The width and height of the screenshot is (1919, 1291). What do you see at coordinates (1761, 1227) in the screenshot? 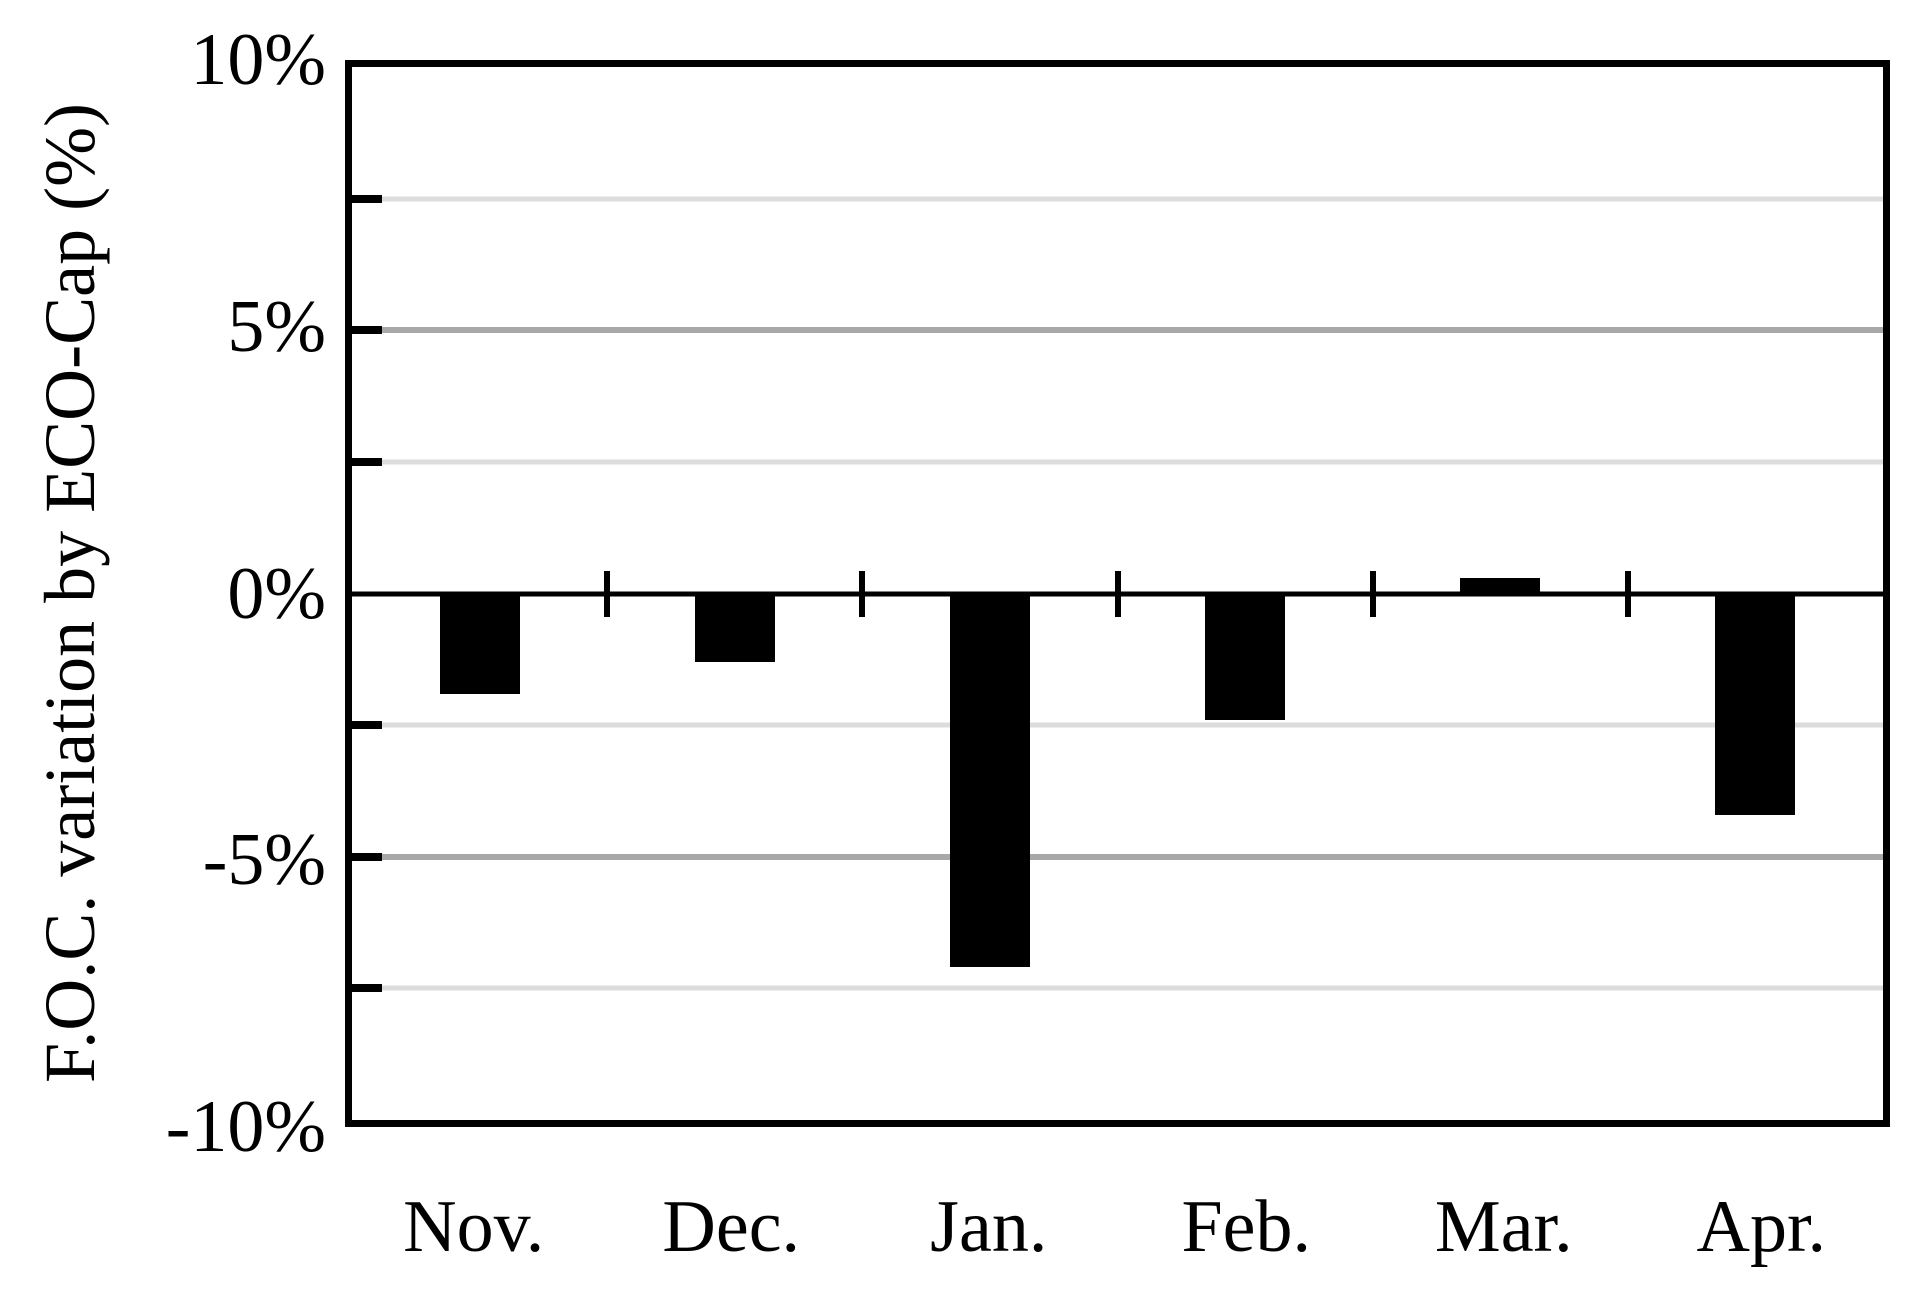
I see `x-category-label: Apr.` at bounding box center [1761, 1227].